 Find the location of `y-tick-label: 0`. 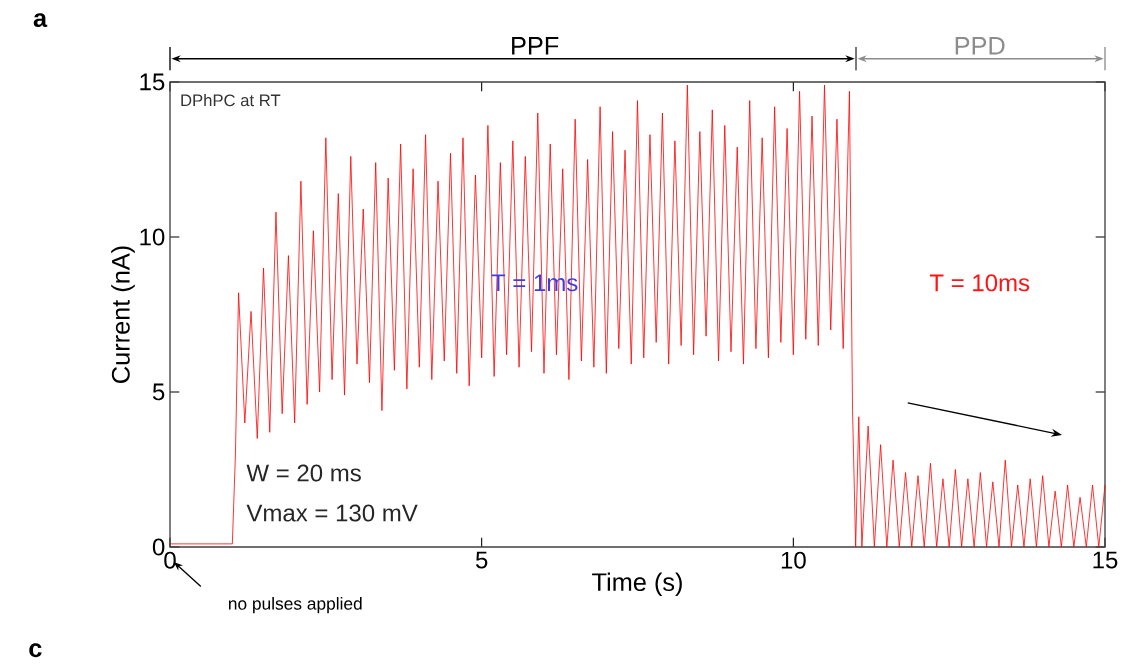

y-tick-label: 0 is located at coordinates (158, 547).